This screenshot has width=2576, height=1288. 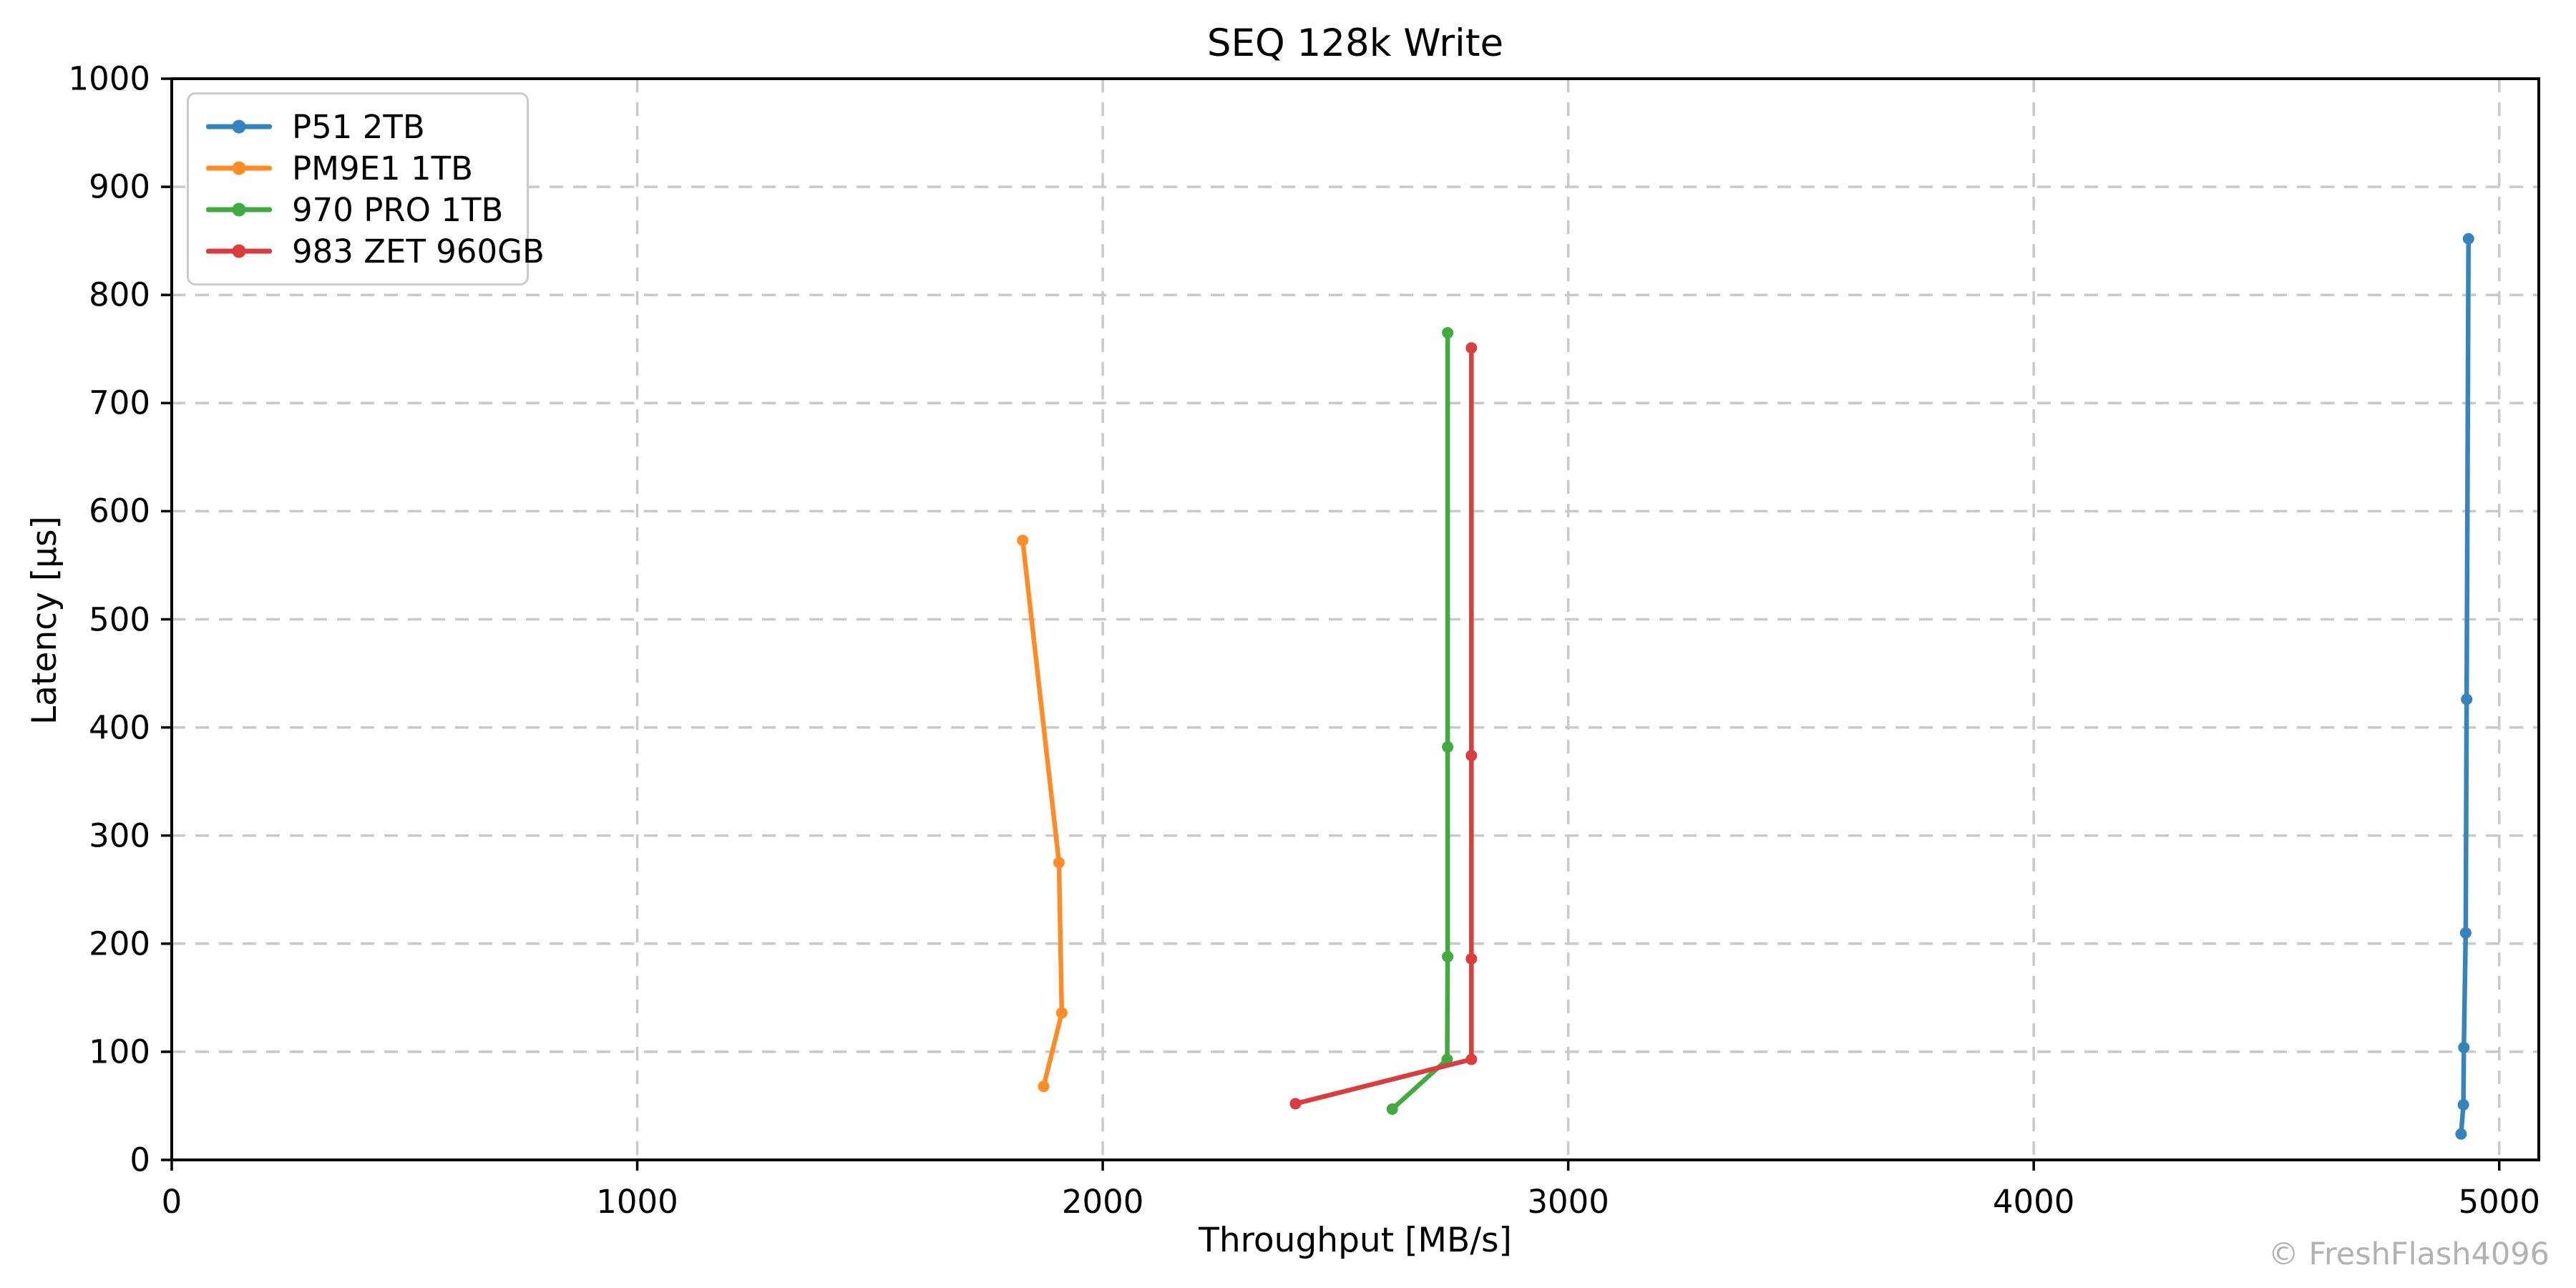 I want to click on legend: P51 2TB PM9E1 1TB 970 PRO 1TB 983 ZET 960GB, so click(x=366, y=189).